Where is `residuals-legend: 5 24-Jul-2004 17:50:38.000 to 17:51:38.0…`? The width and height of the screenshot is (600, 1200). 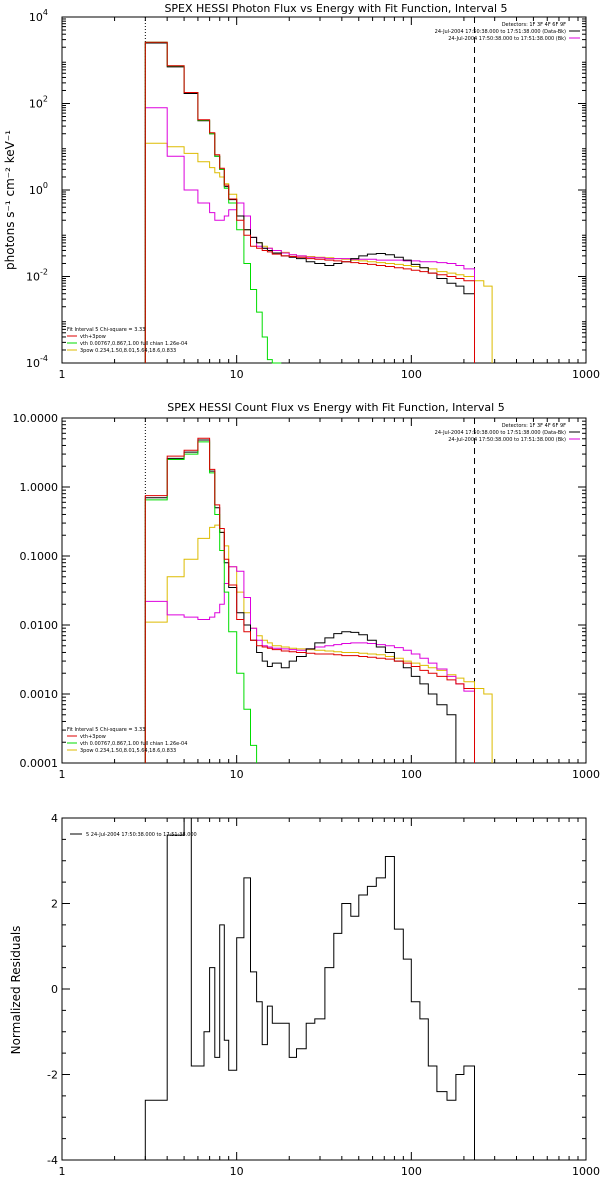
residuals-legend: 5 24-Jul-2004 17:50:38.000 to 17:51:38.0… is located at coordinates (133, 835).